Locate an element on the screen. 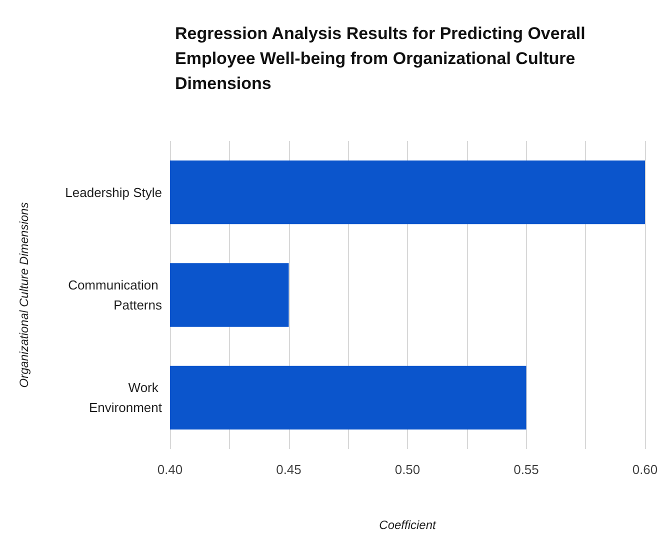  y-tick-label: Leadership Style is located at coordinates (113, 192).